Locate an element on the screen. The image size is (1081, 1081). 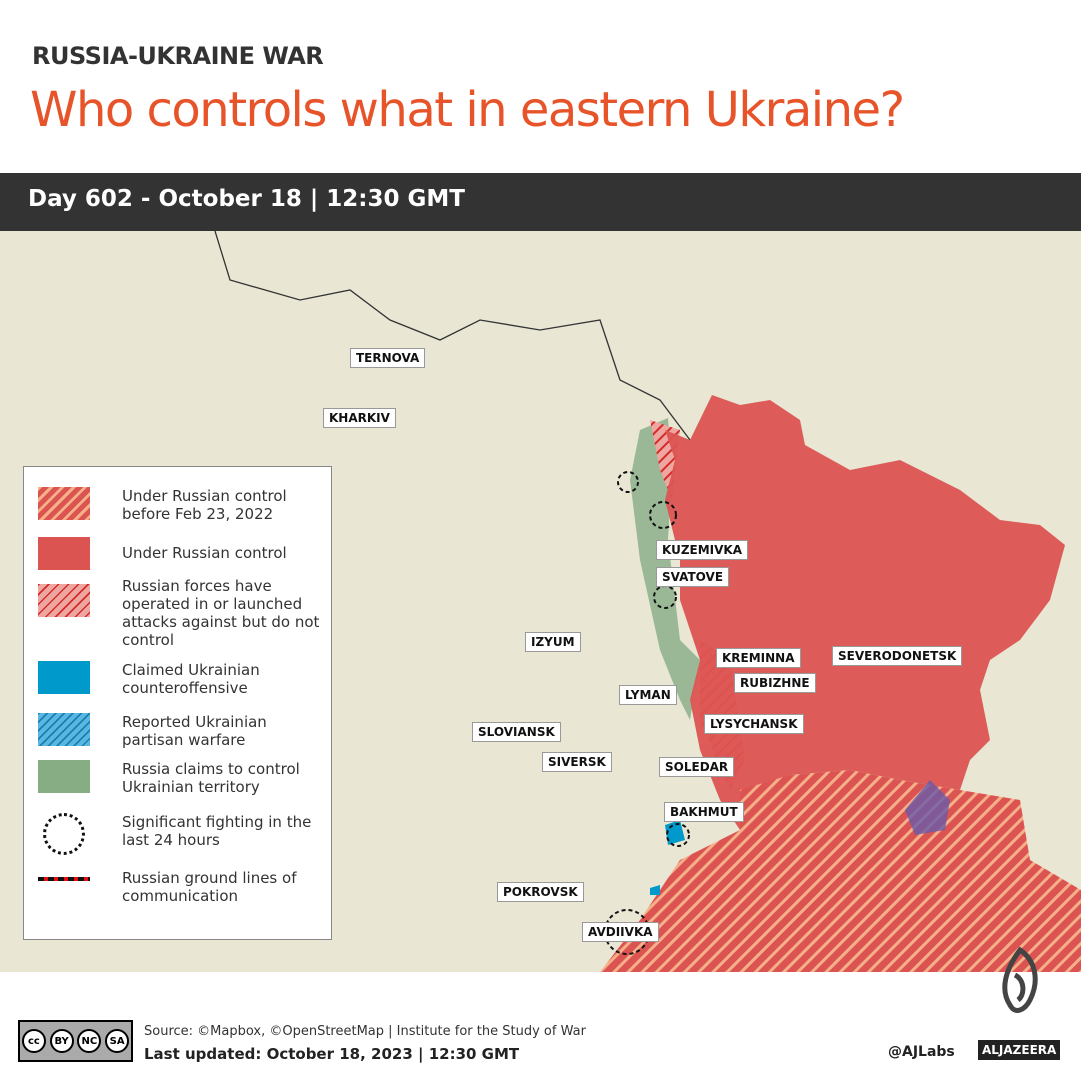
legend-item: Reported Ukrainian partisan warfare is located at coordinates (180, 731).